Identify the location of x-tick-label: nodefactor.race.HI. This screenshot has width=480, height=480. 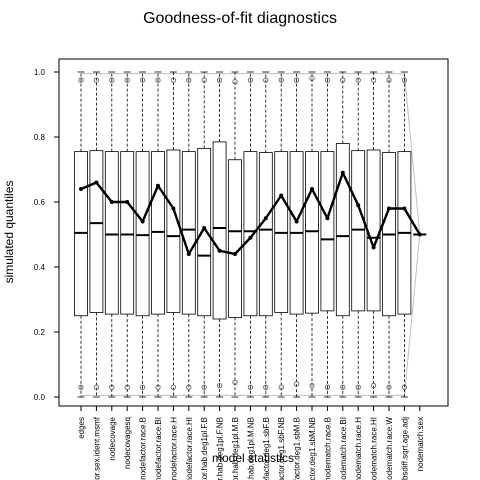
(189, 448).